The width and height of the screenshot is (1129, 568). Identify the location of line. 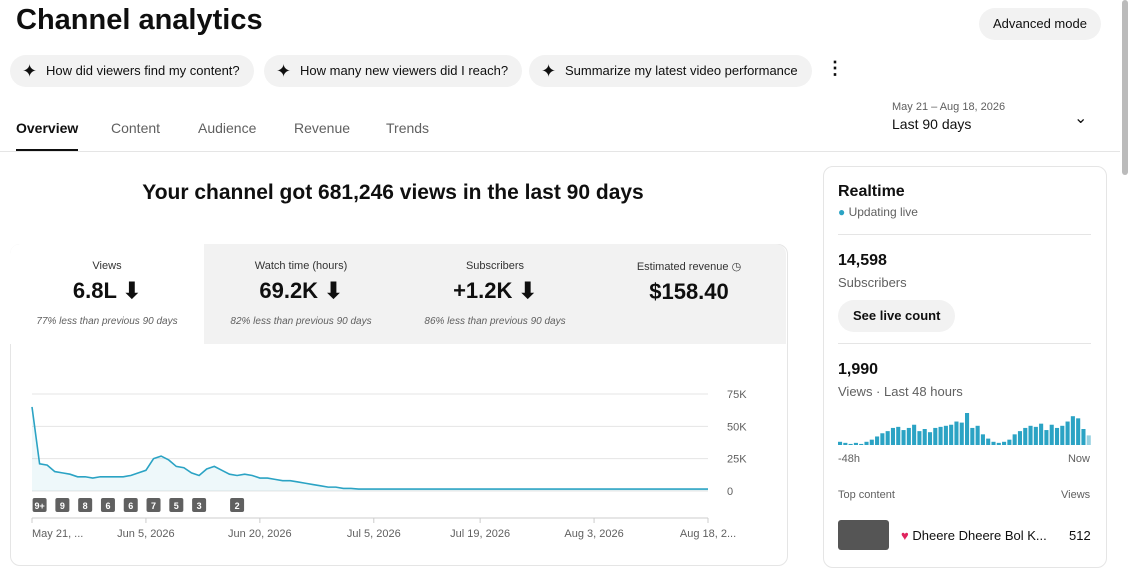
(369, 448).